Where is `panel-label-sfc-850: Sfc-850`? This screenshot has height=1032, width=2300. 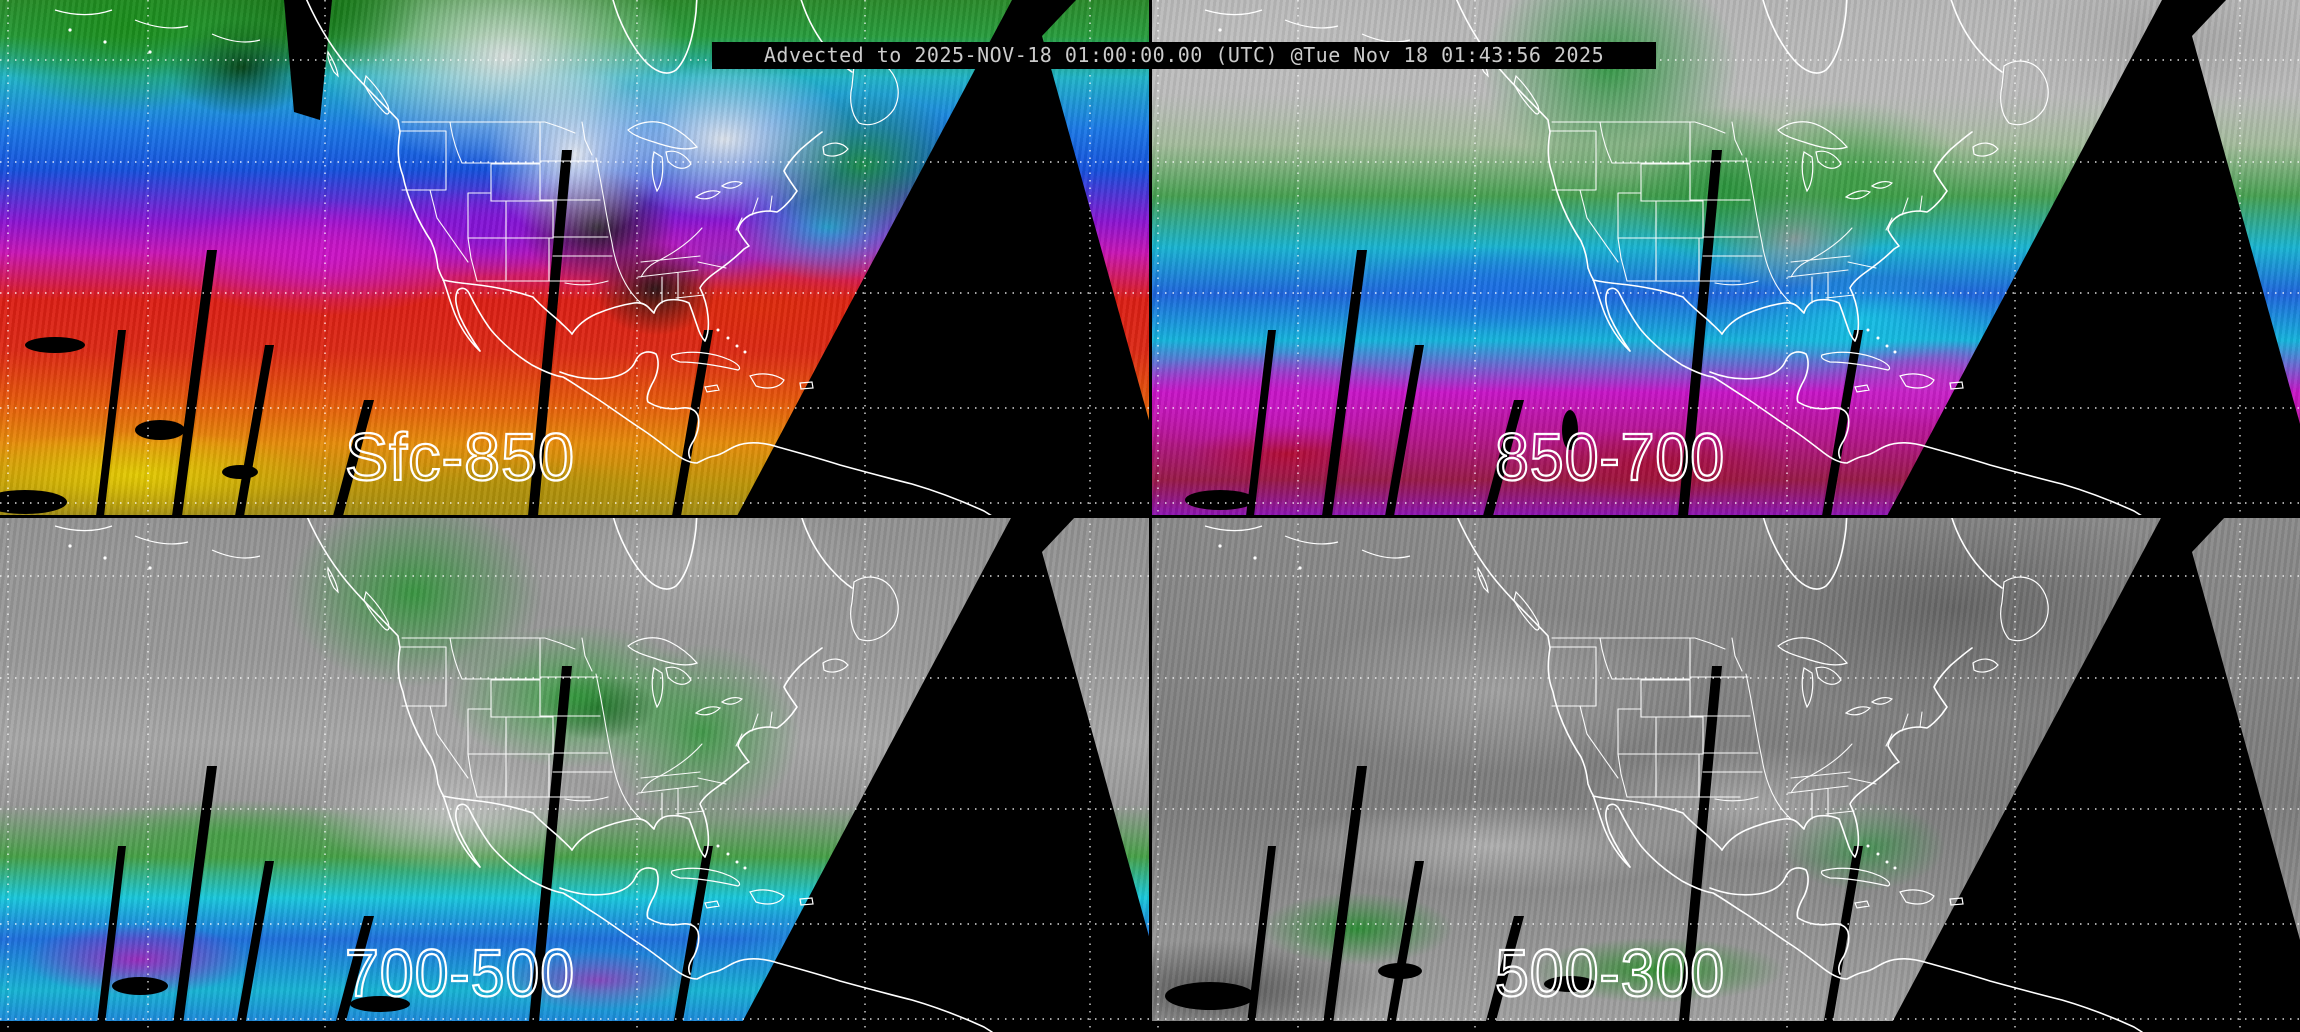 panel-label-sfc-850: Sfc-850 is located at coordinates (460, 457).